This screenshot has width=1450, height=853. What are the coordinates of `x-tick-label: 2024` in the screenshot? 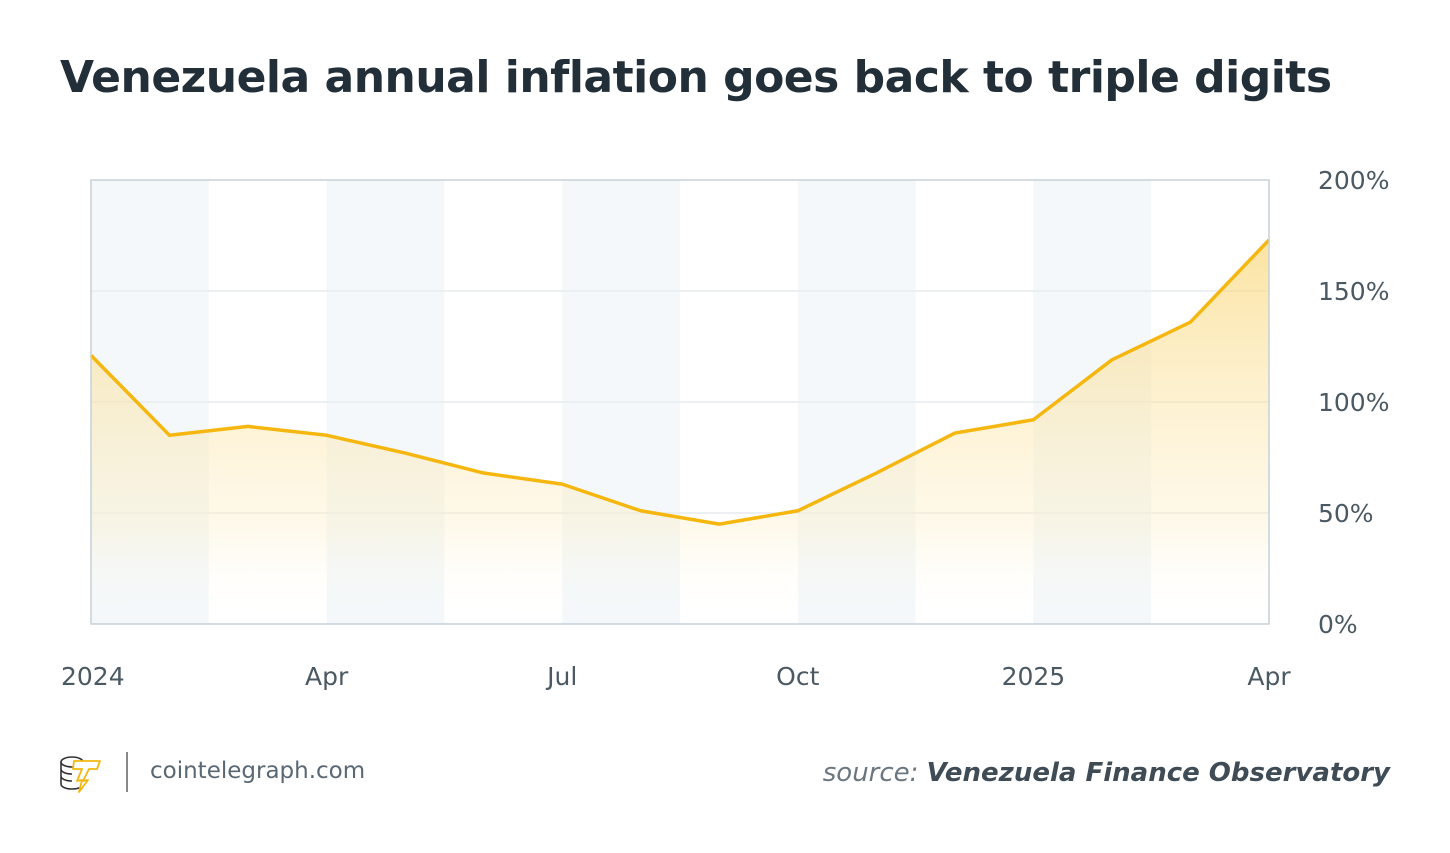 It's located at (93, 676).